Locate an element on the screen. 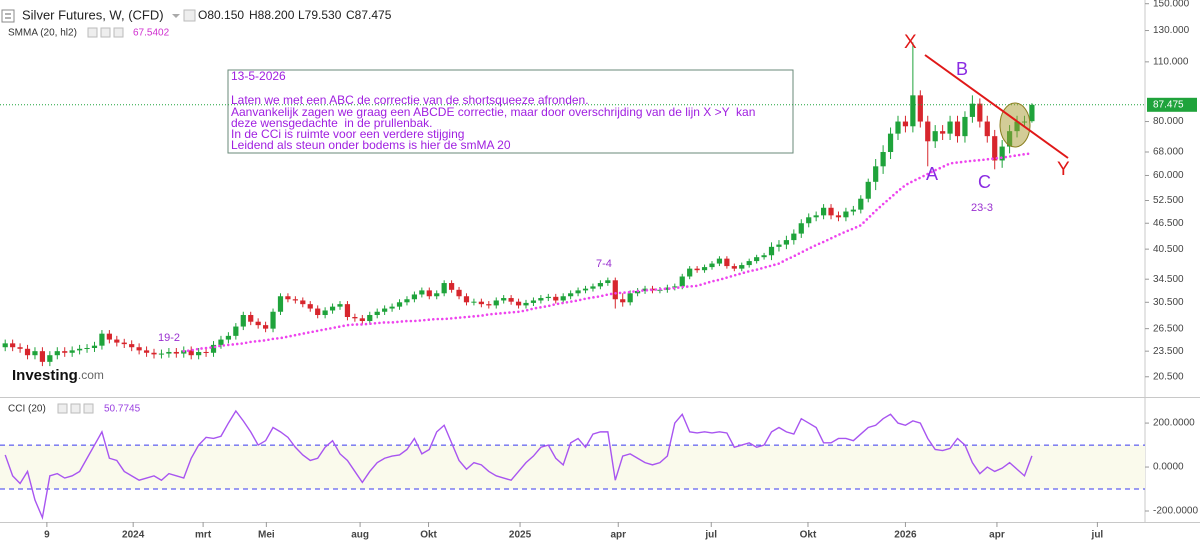 The image size is (1200, 545). y-tick-label: 200.0000 is located at coordinates (1174, 423).